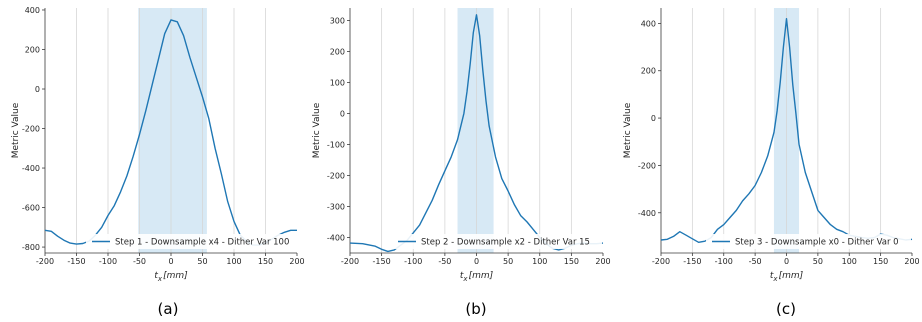  I want to click on y-tick-label: -600, so click(31, 208).